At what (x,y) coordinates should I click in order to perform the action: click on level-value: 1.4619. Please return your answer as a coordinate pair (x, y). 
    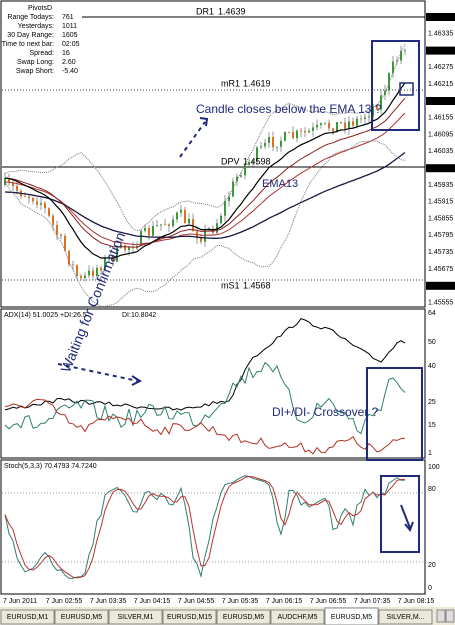
    Looking at the image, I should click on (257, 83).